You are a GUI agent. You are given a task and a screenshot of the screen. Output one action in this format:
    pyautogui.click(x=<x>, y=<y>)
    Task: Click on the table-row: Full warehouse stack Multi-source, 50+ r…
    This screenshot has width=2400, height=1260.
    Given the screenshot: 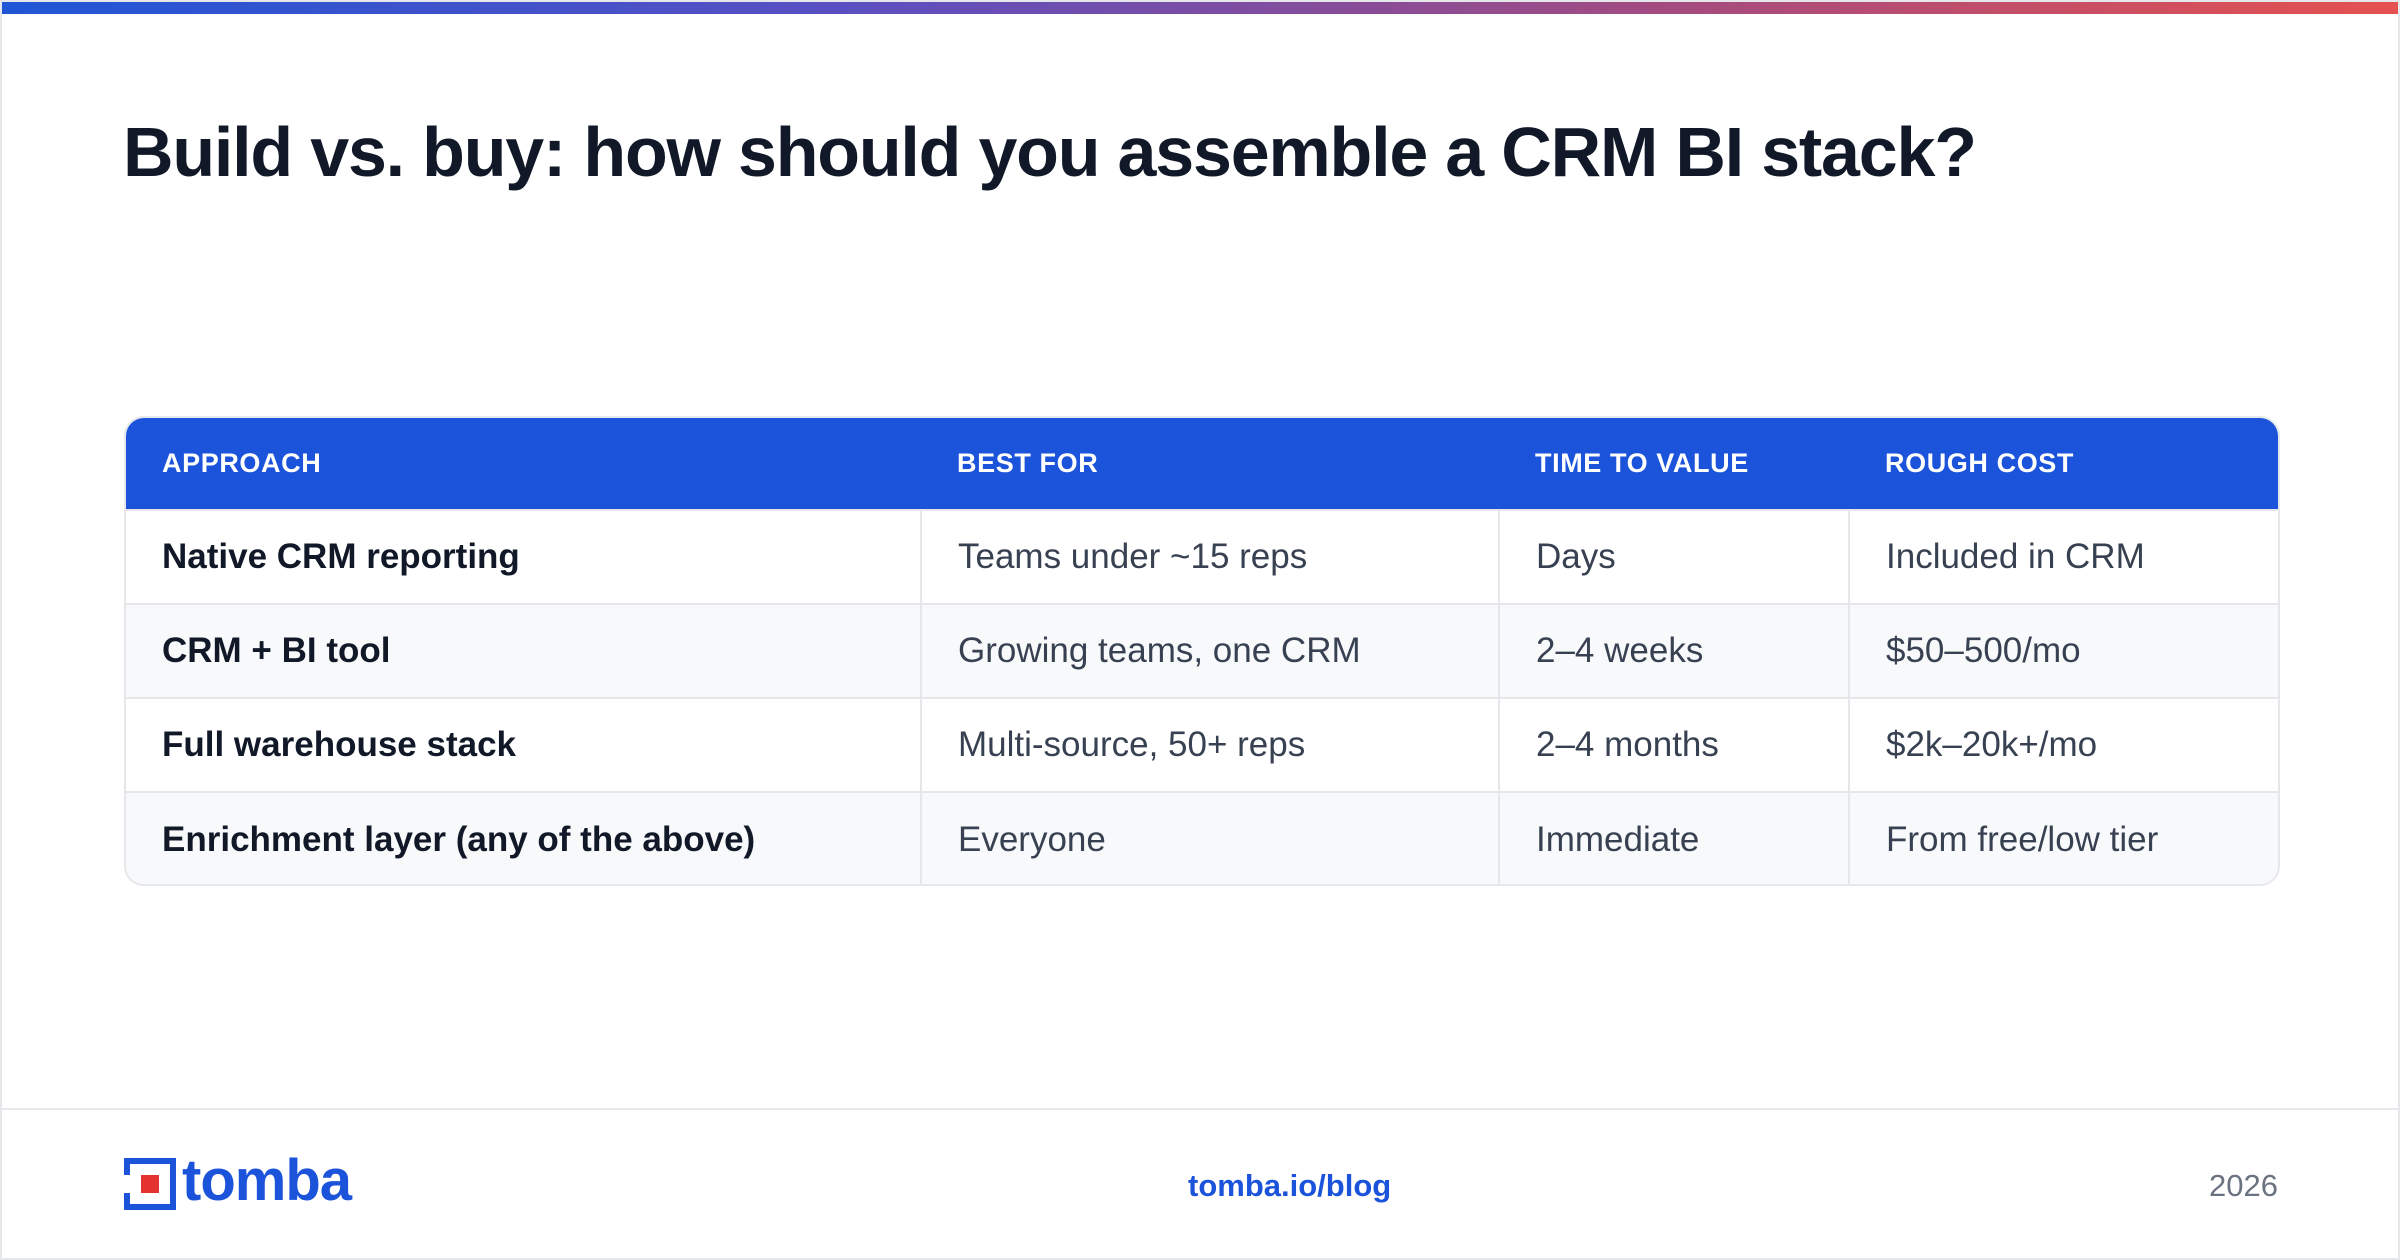 What is the action you would take?
    pyautogui.click(x=1202, y=744)
    